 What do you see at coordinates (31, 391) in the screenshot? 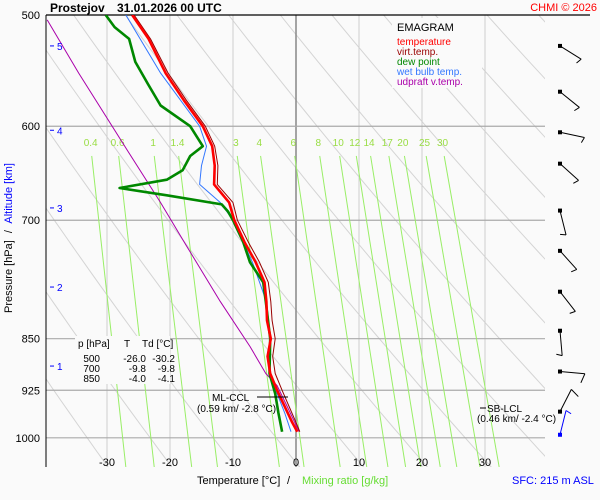
I see `y-tick-label: 925` at bounding box center [31, 391].